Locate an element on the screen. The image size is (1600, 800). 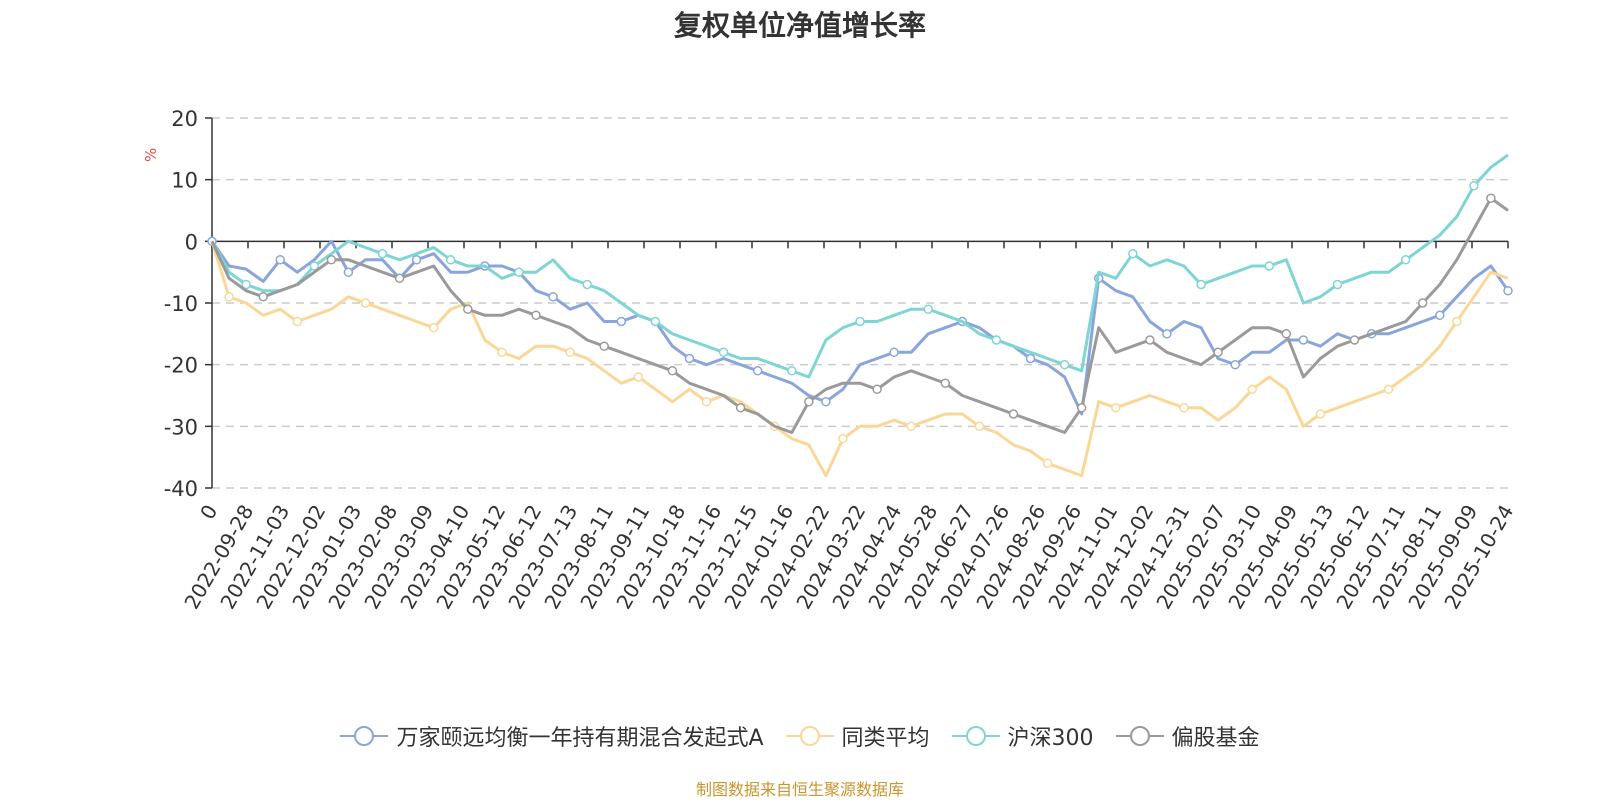
legend-label: 沪深300 is located at coordinates (1050, 738).